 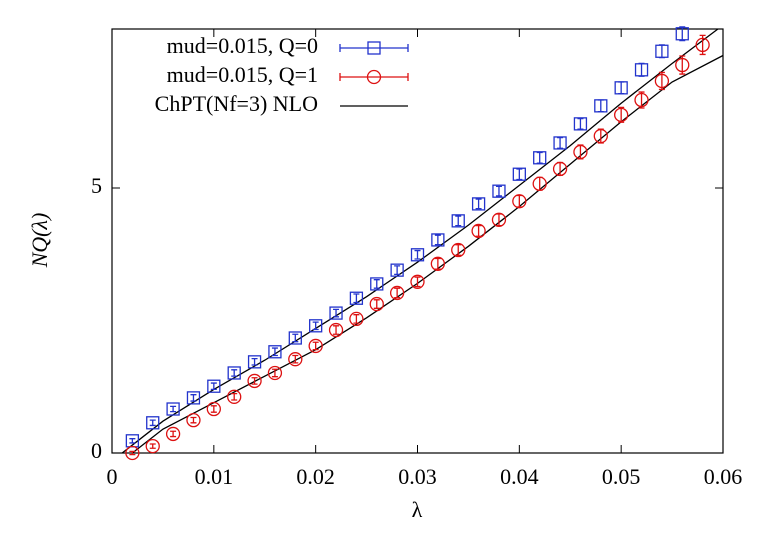 What do you see at coordinates (315, 476) in the screenshot?
I see `x-tick-label: 0.02` at bounding box center [315, 476].